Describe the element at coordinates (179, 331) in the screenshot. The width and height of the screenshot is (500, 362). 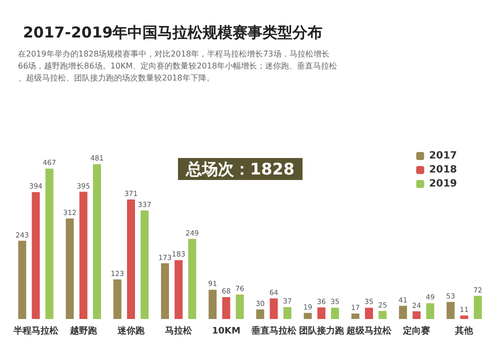
I see `x-tick-label: 马拉松` at that location.